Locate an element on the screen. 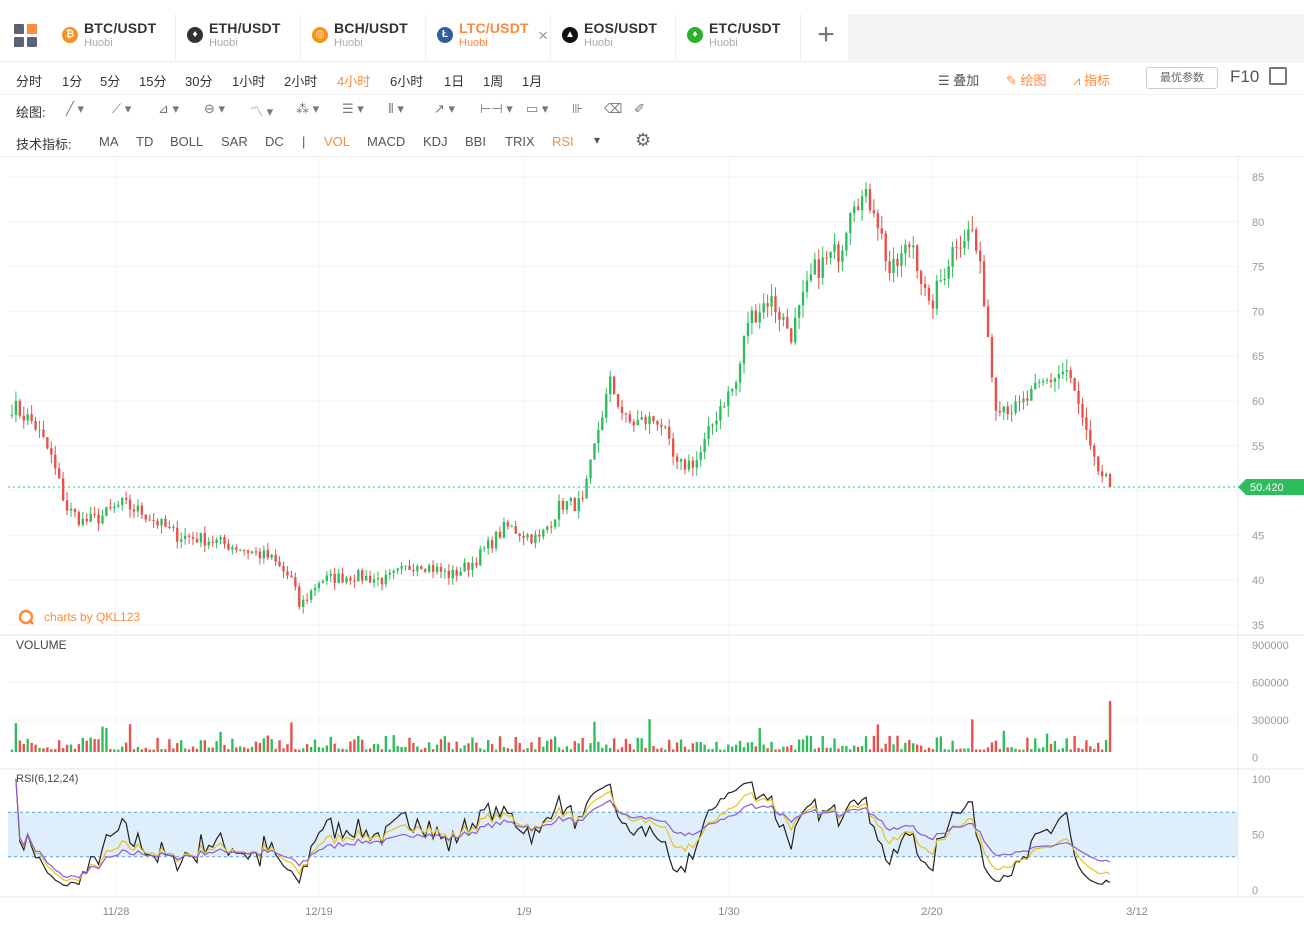  indicator-dc: DC is located at coordinates (274, 141).